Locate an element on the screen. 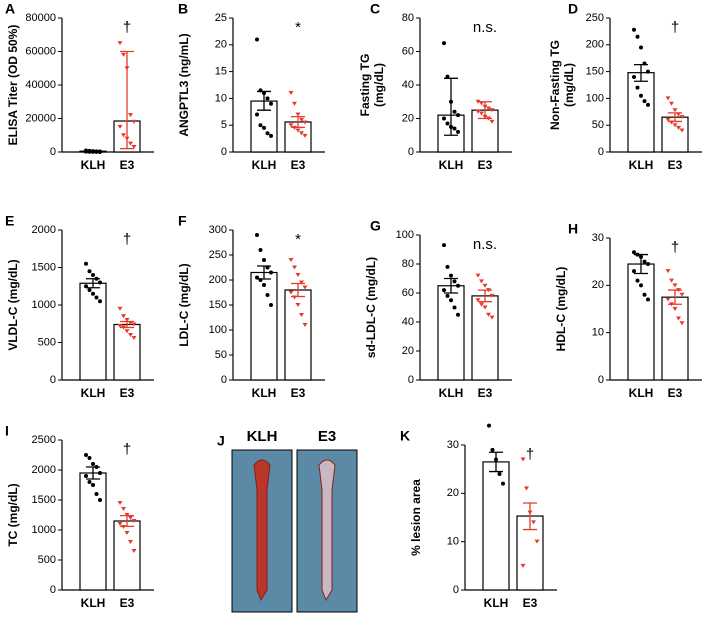  y-tick-label: 2000 is located at coordinates (44, 470).